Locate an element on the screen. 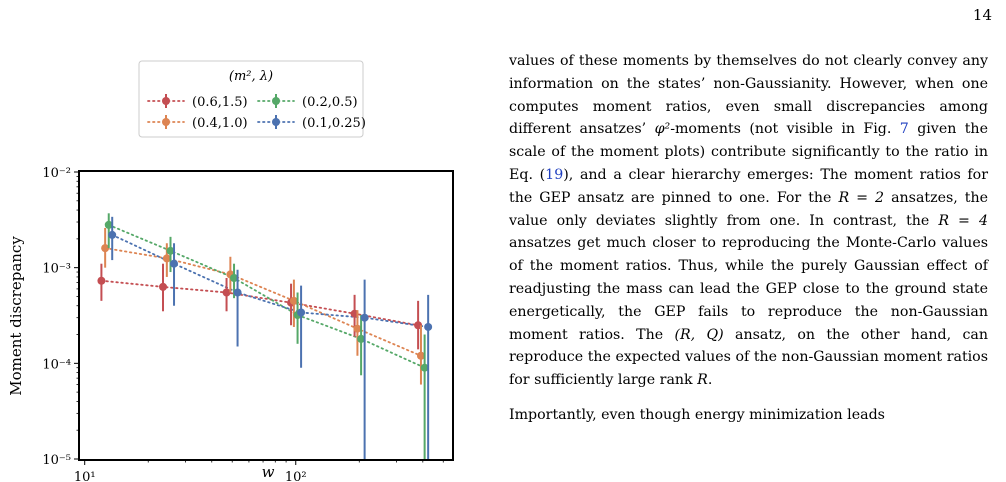  x-axis-label: w is located at coordinates (268, 472).